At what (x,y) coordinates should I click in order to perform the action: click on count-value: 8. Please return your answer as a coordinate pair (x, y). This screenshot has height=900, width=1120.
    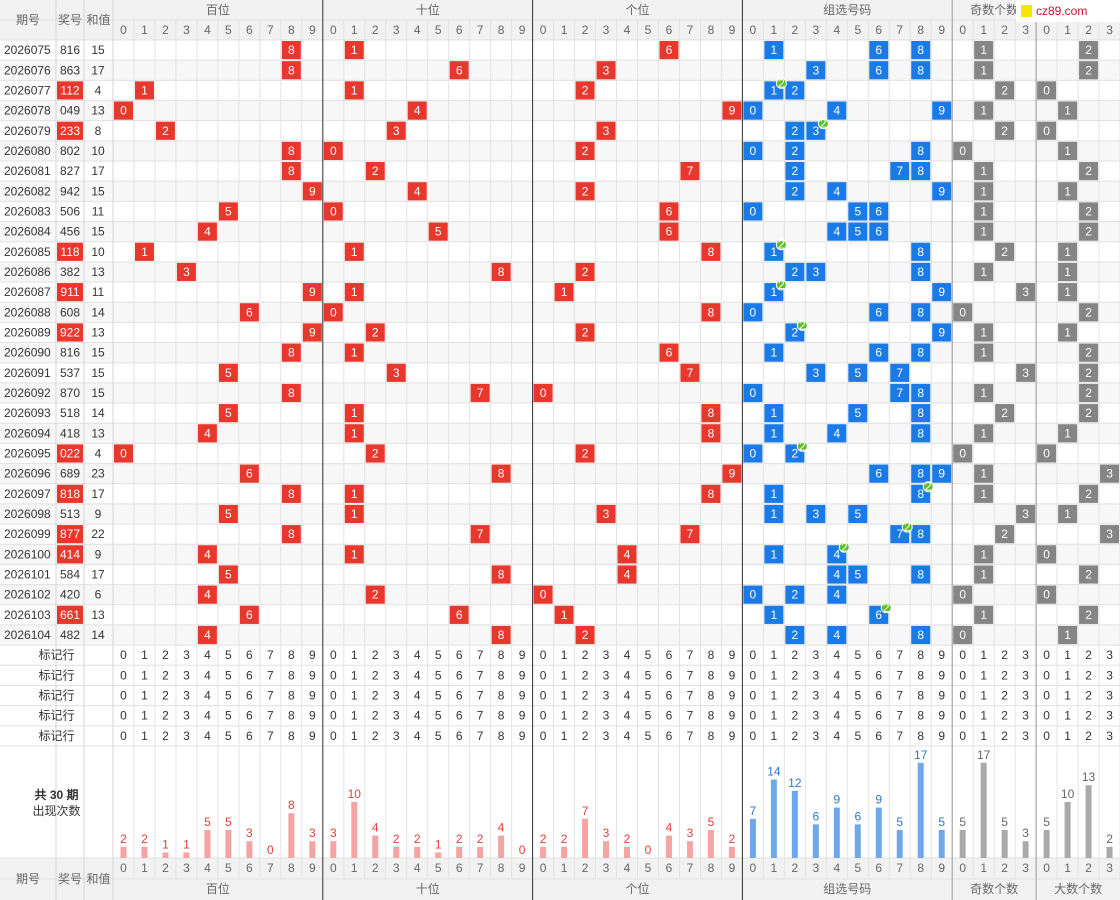
    Looking at the image, I should click on (291, 805).